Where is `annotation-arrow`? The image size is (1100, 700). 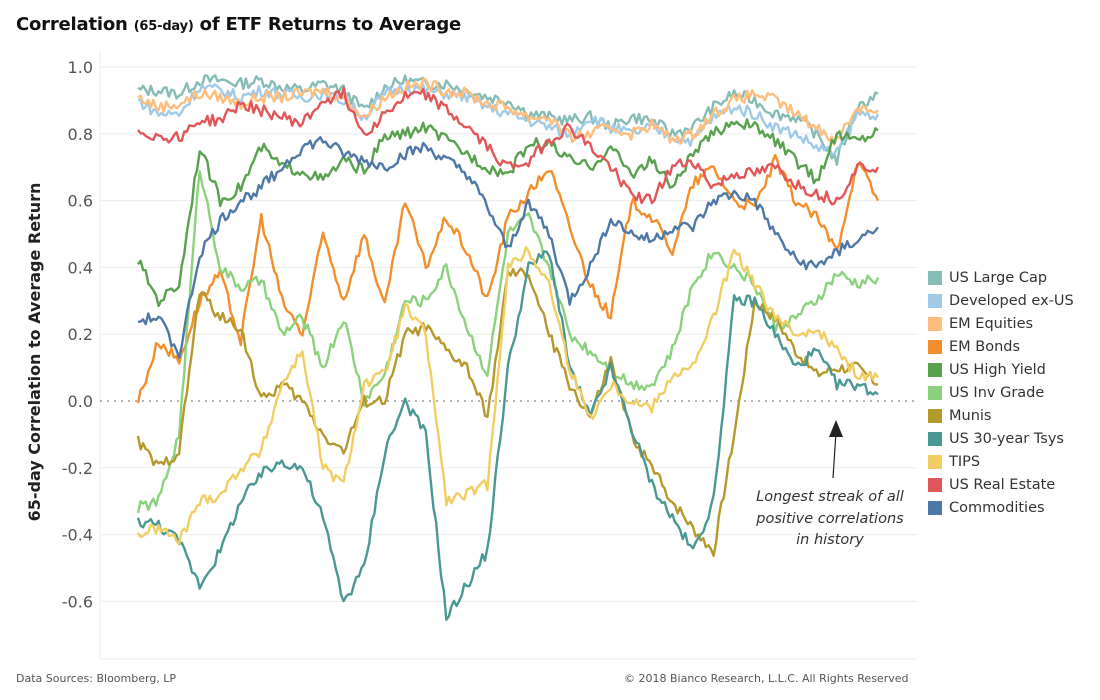
annotation-arrow is located at coordinates (836, 449).